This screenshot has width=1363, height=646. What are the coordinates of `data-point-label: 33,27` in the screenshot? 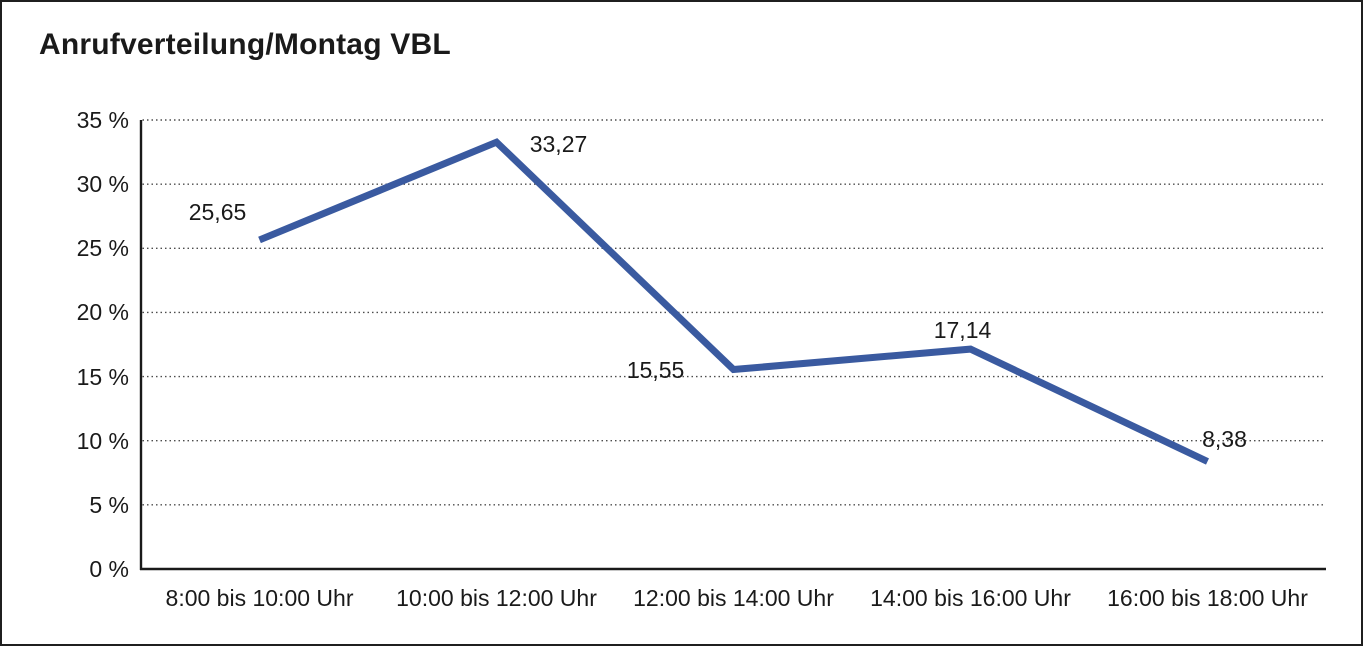 It's located at (558, 144).